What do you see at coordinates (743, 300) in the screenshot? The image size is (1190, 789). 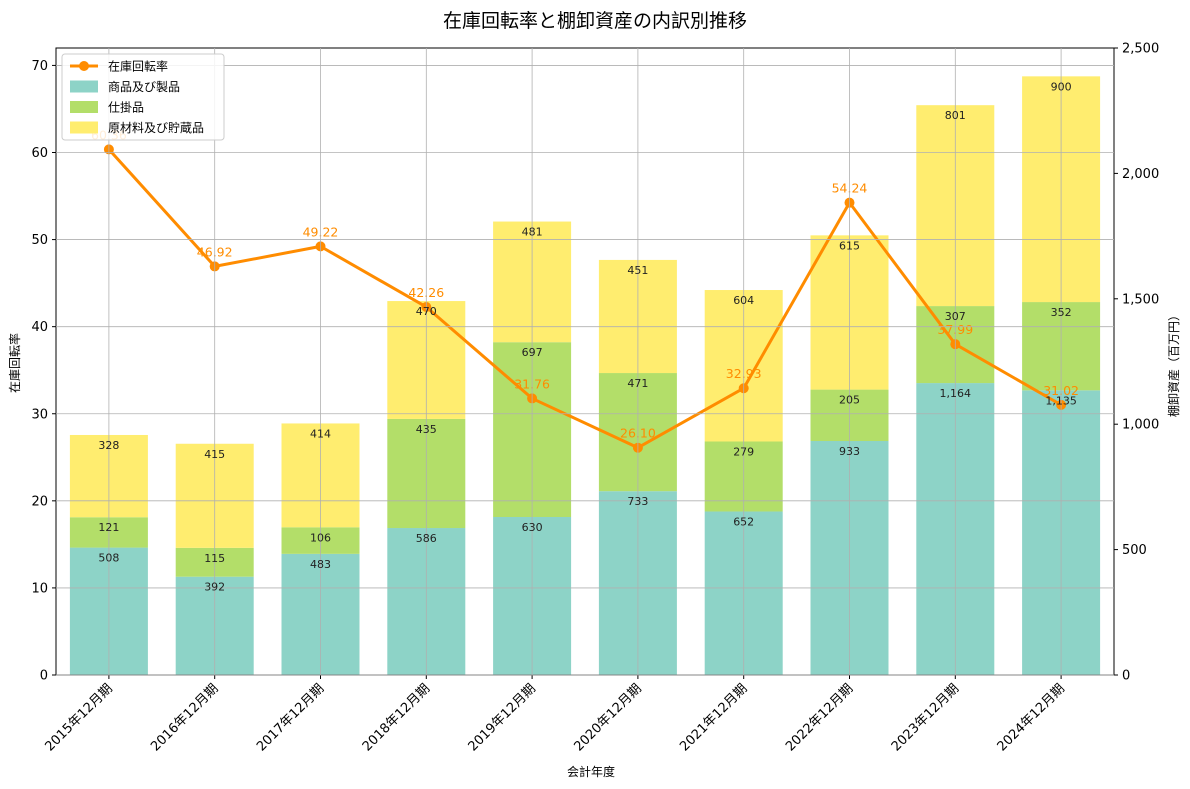 I see `bar-value-label: 604` at bounding box center [743, 300].